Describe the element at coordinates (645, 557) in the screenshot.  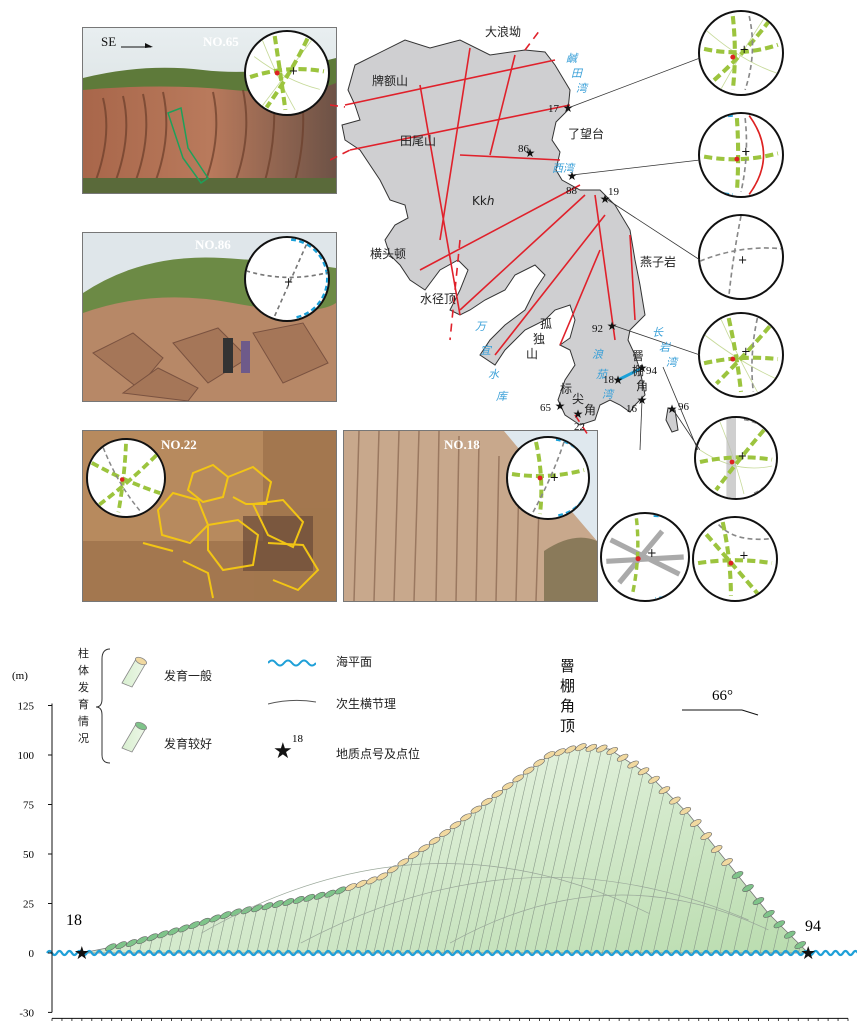
I see `stereonet-16: +` at that location.